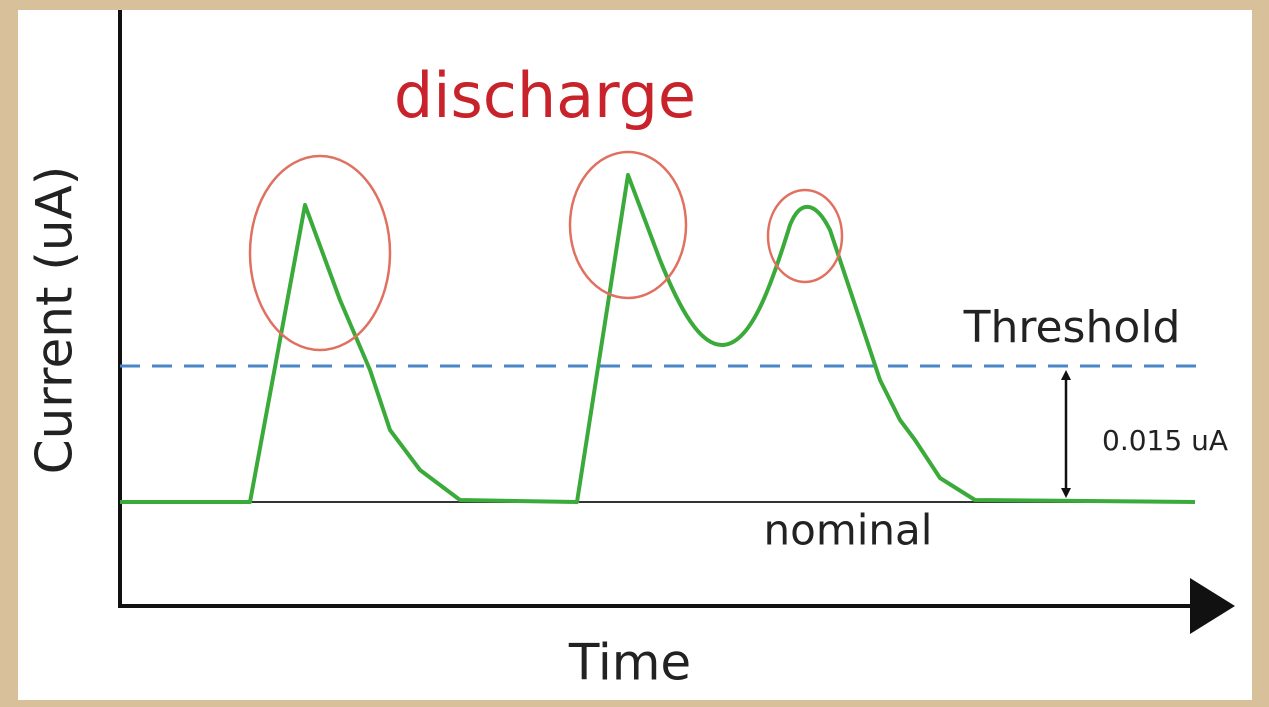  What do you see at coordinates (55, 320) in the screenshot?
I see `y-axis-label: Current (uA)` at bounding box center [55, 320].